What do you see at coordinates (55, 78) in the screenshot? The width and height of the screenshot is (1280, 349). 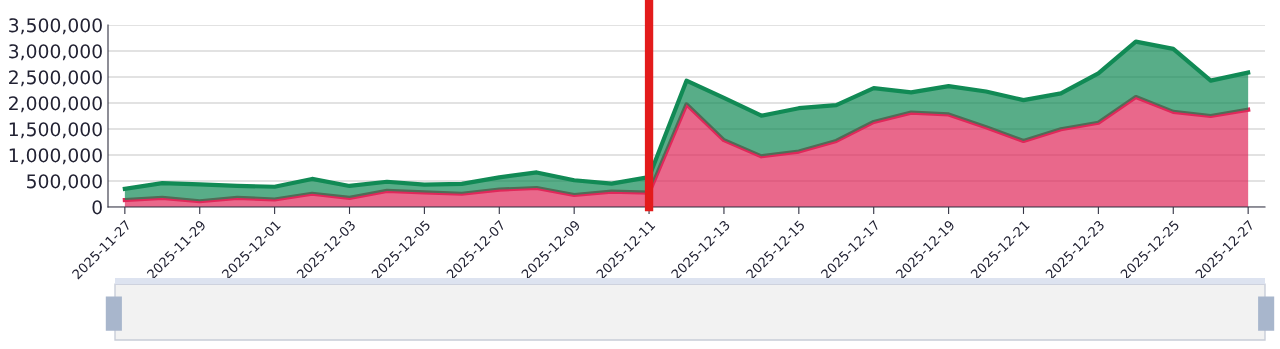 I see `y-tick-label: 2,500,000` at bounding box center [55, 78].